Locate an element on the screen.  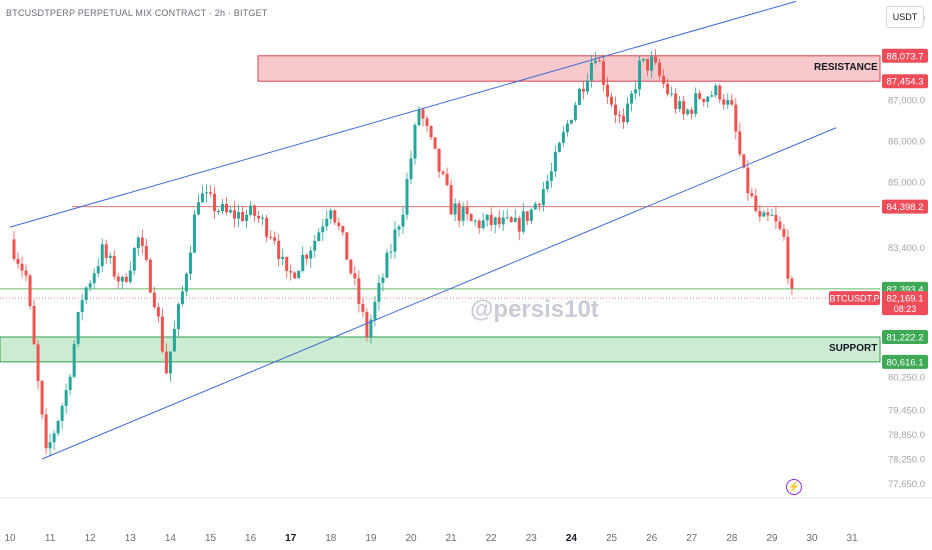
x-tick-label: 13 is located at coordinates (131, 538).